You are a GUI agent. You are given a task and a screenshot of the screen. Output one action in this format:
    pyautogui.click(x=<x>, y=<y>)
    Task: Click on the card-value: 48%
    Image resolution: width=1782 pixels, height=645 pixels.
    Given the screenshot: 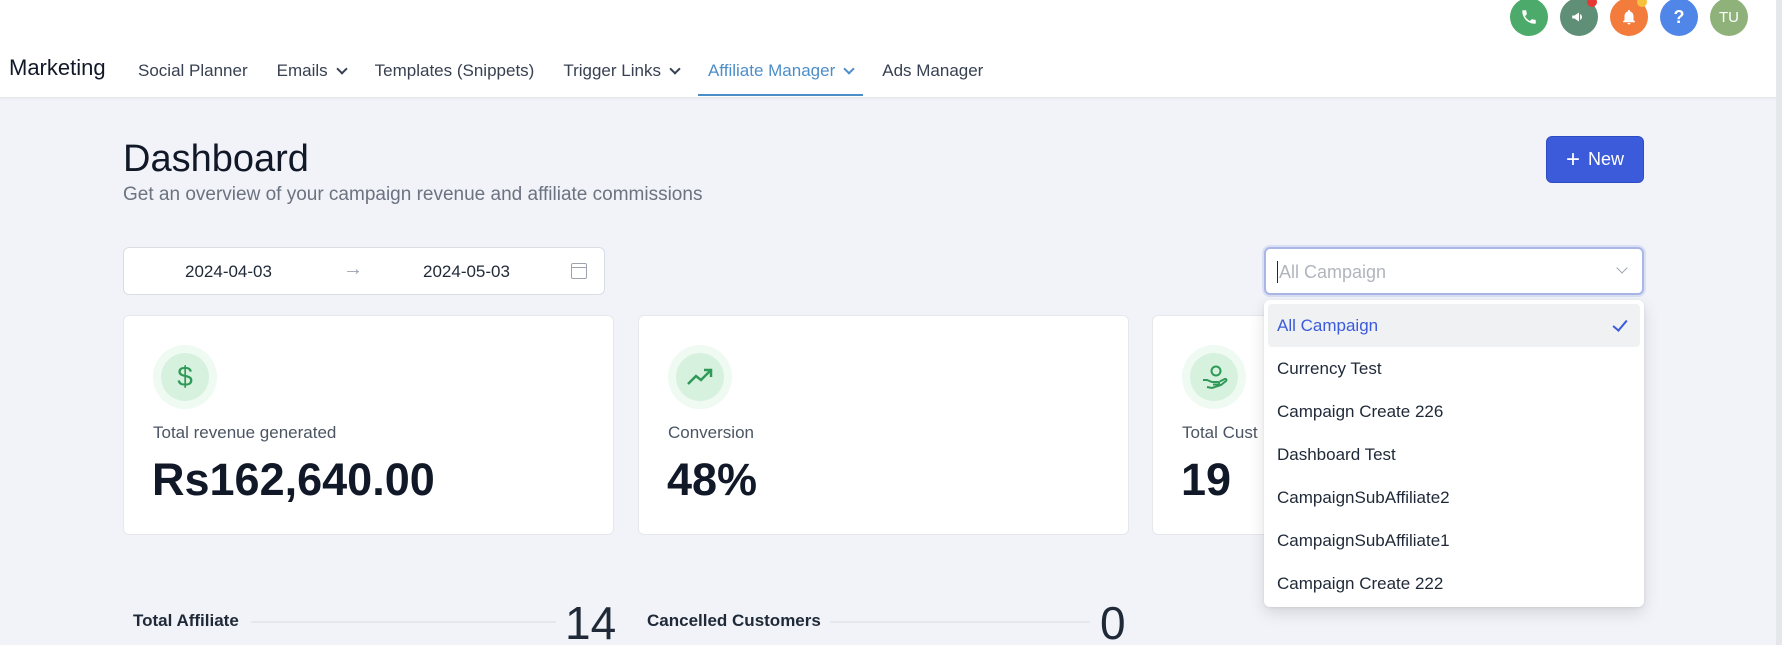 What is the action you would take?
    pyautogui.click(x=712, y=479)
    